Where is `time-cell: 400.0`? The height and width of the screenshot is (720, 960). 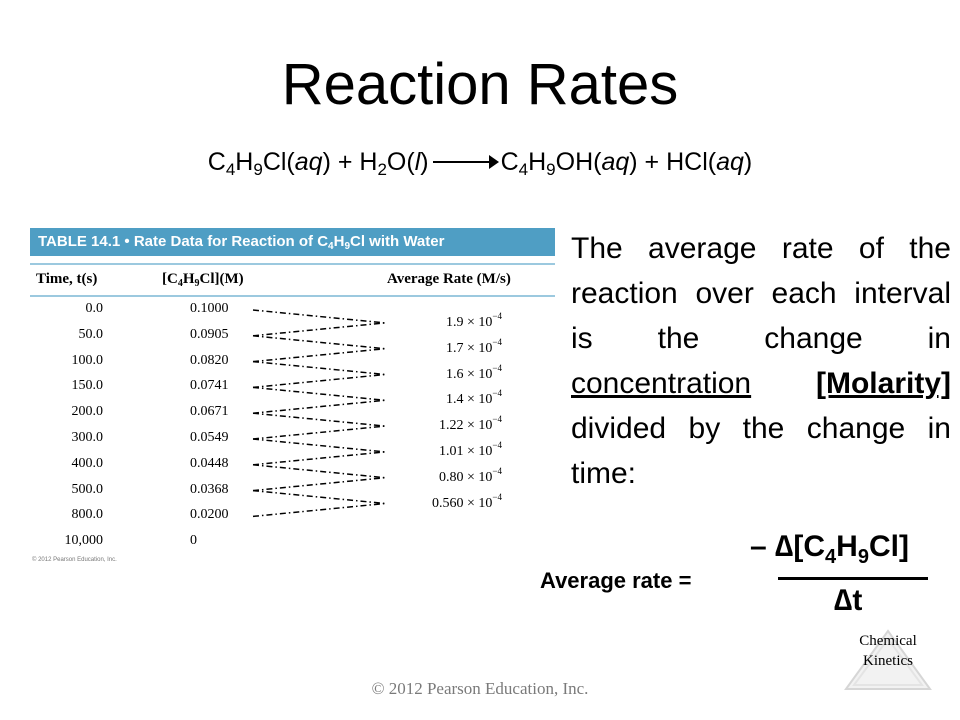
time-cell: 400.0 is located at coordinates (87, 463).